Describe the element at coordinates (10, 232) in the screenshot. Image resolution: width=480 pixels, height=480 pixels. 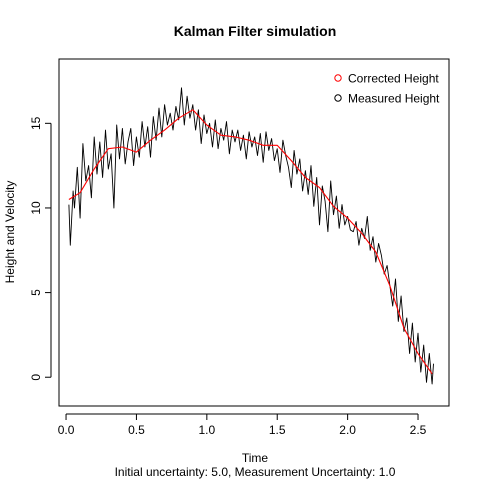
I see `y-axis-label: Height and Velocity` at that location.